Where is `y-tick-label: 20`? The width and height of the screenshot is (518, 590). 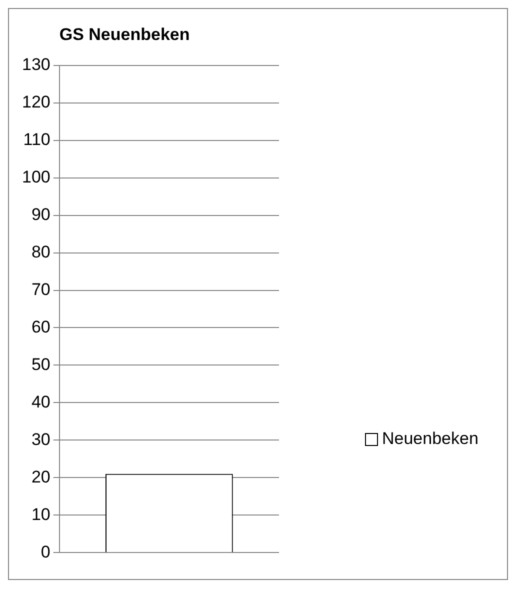
y-tick-label: 20 is located at coordinates (40, 476).